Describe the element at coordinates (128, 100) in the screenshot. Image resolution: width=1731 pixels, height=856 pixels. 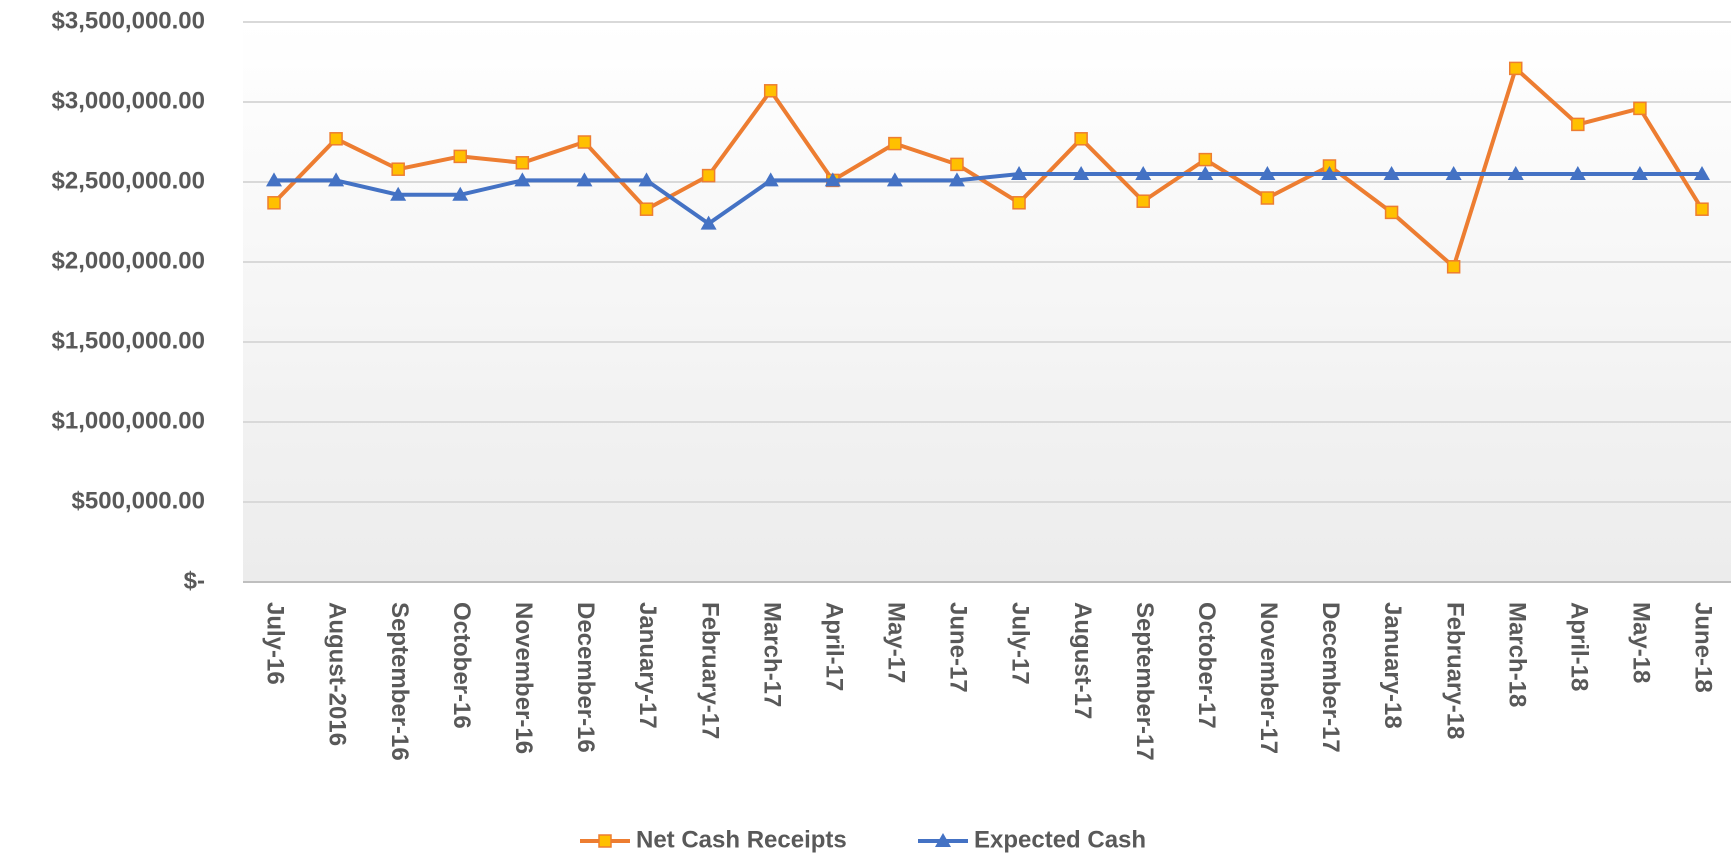
I see `y-tick-label: $3,000,000.00` at that location.